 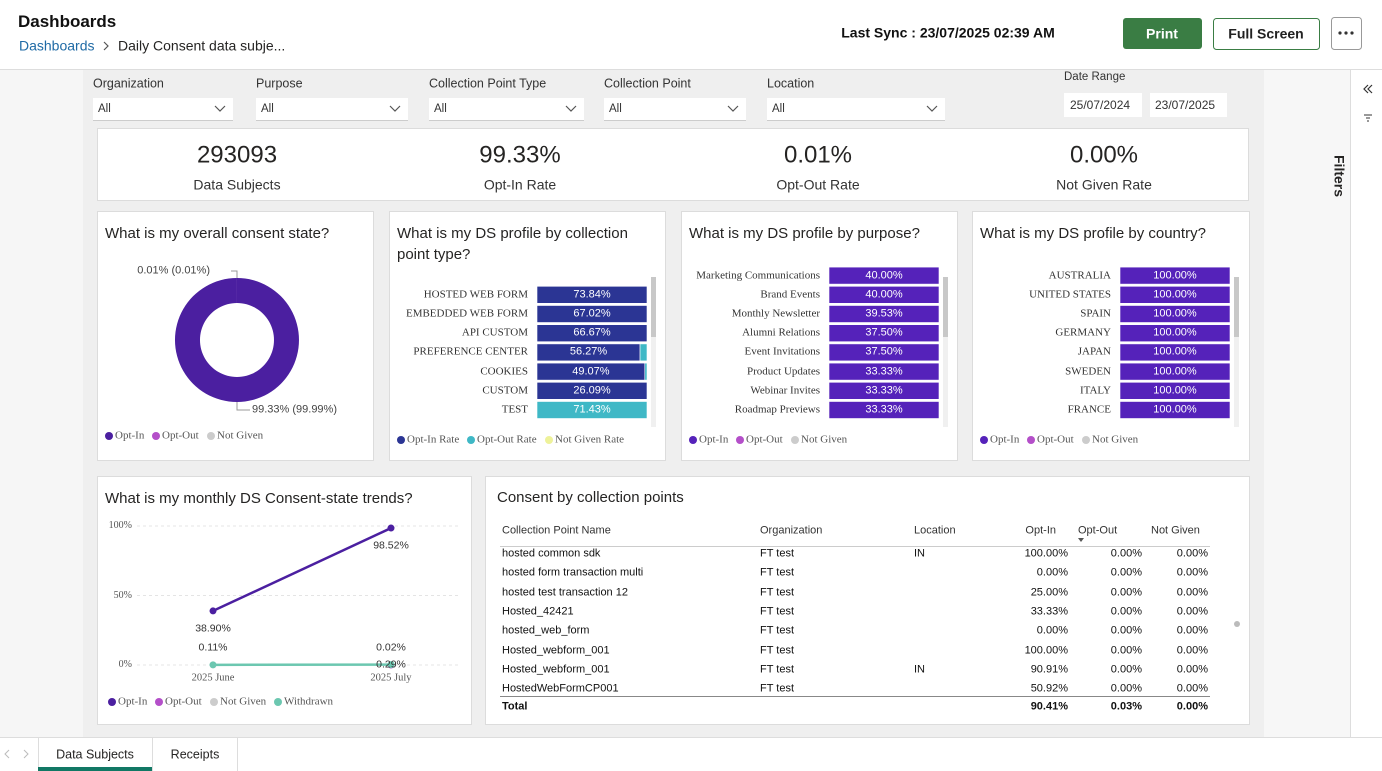 I want to click on kpi-label: Opt-In Rate, so click(x=520, y=184).